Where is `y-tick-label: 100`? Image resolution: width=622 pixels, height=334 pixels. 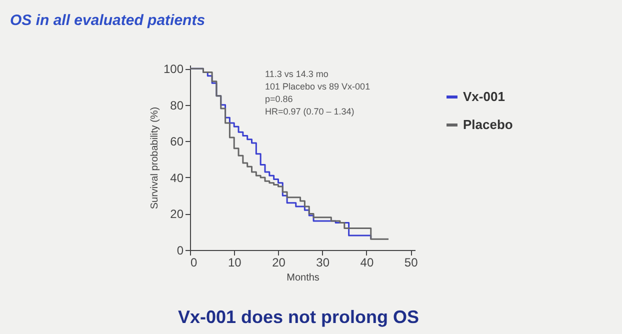
y-tick-label: 100 is located at coordinates (173, 69).